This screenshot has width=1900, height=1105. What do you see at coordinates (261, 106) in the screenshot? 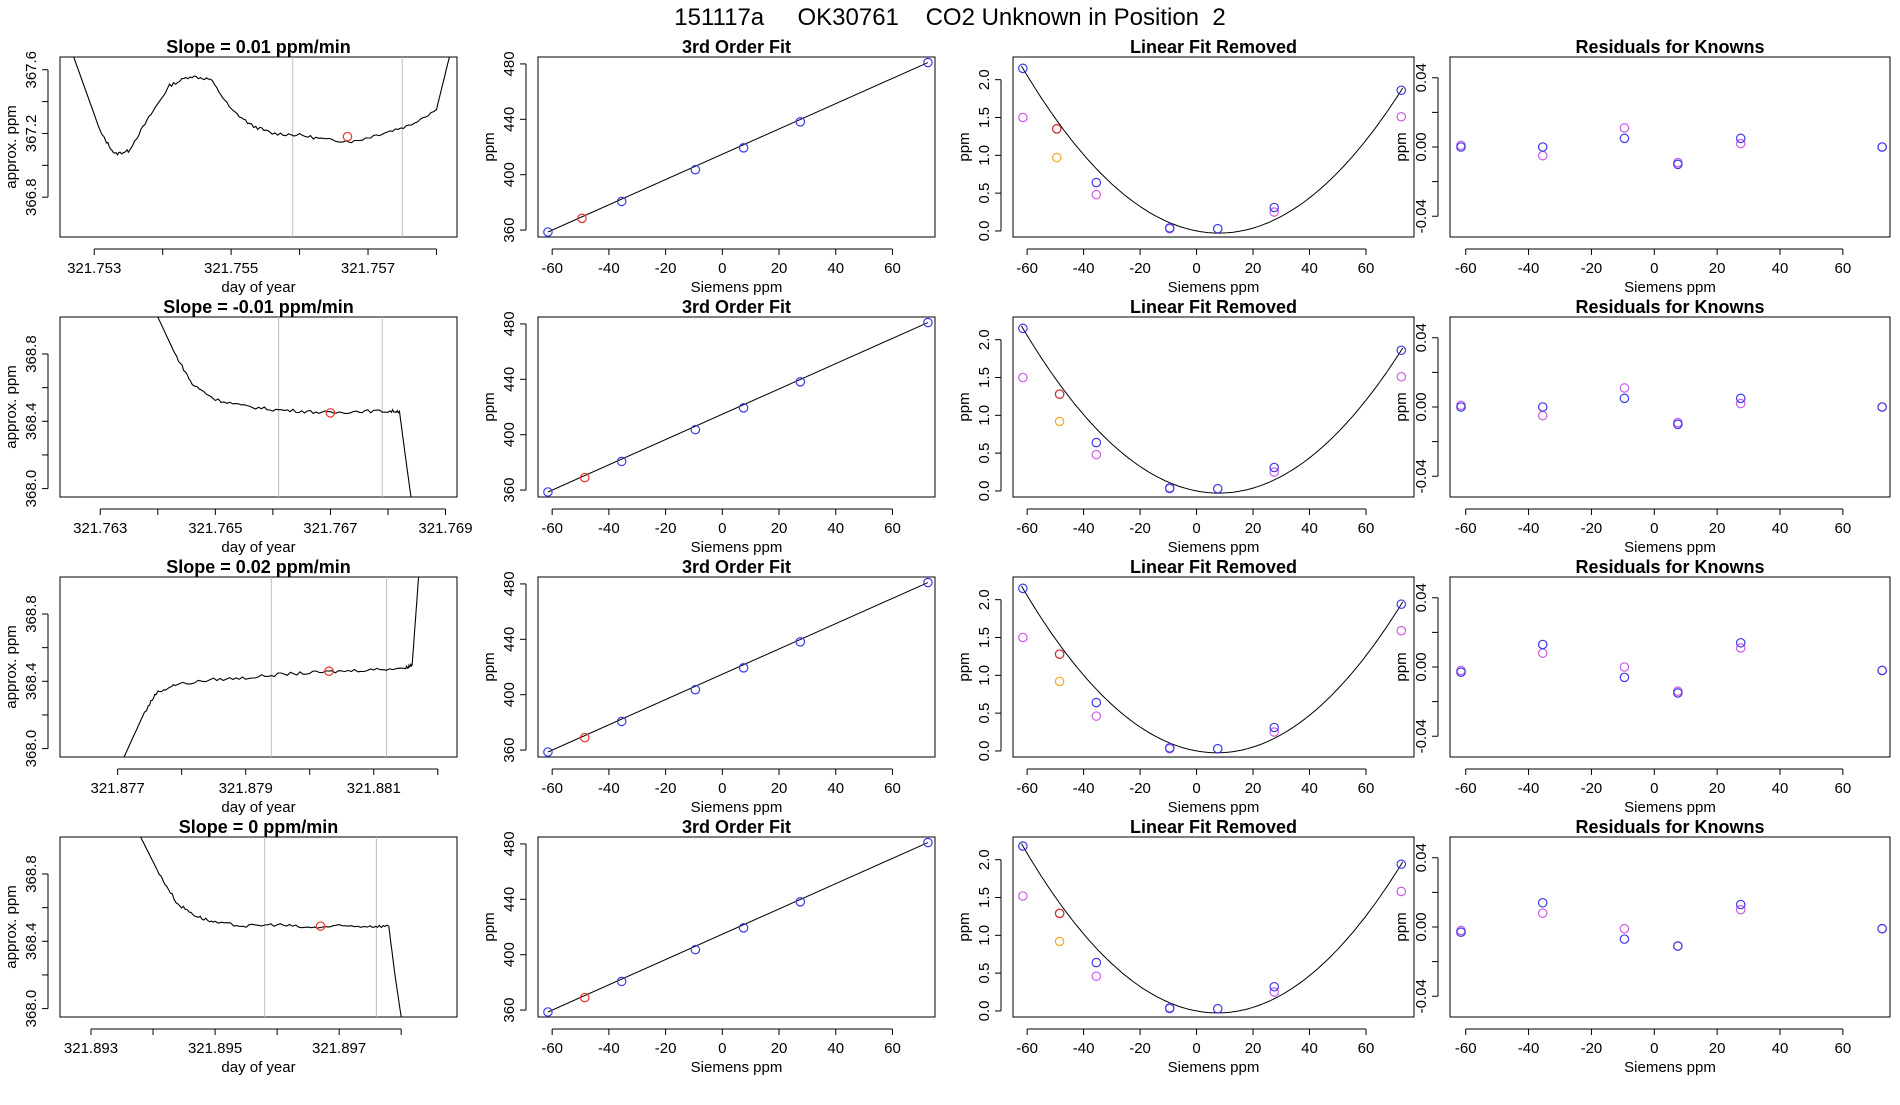
I see `r1-trace-series-line` at bounding box center [261, 106].